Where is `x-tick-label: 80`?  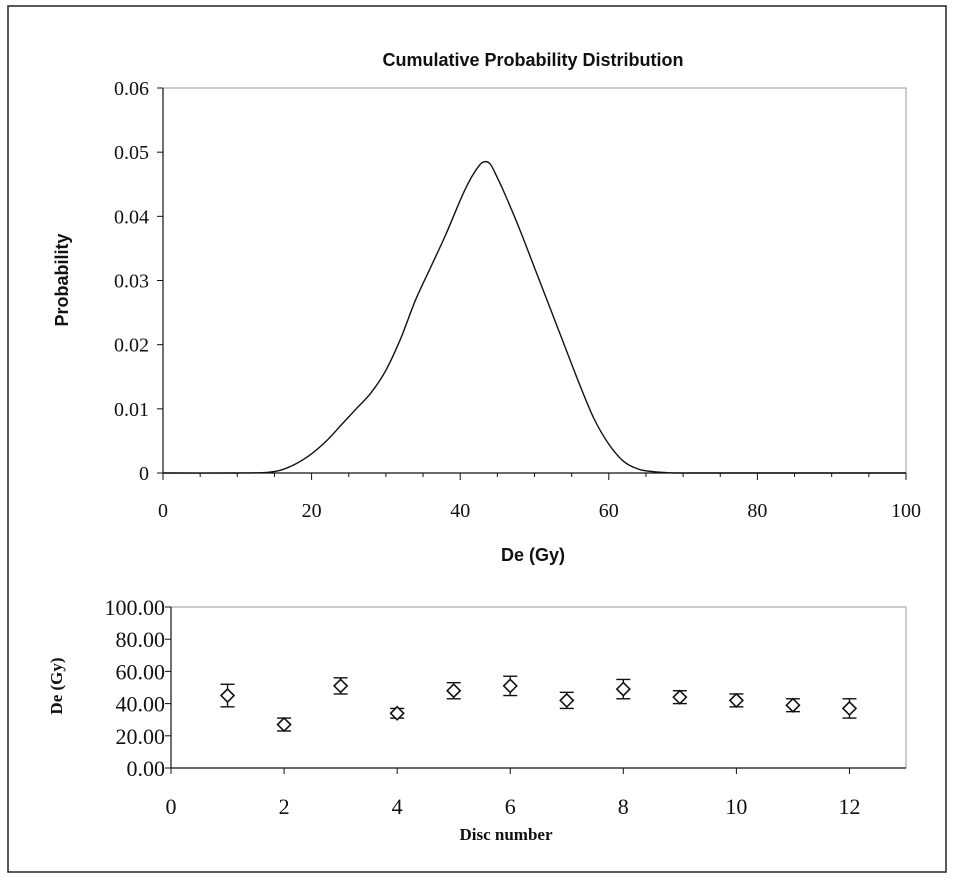 x-tick-label: 80 is located at coordinates (757, 511).